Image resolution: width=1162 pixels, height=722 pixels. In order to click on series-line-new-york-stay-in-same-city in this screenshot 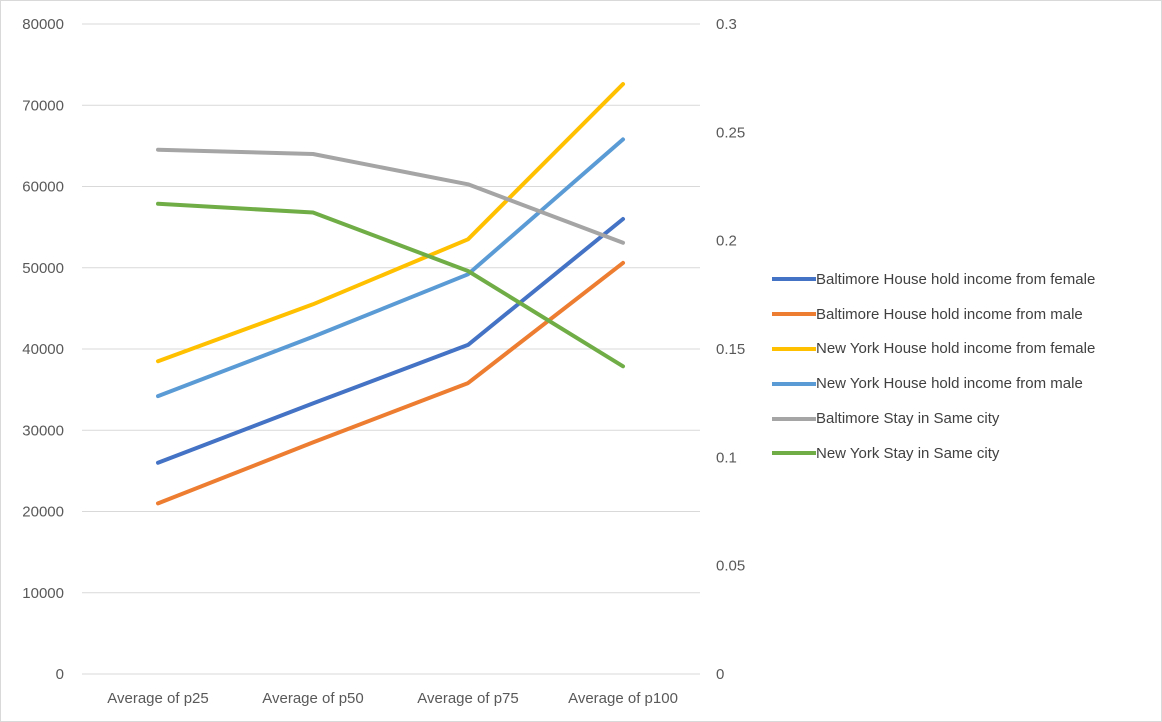, I will do `click(390, 285)`.